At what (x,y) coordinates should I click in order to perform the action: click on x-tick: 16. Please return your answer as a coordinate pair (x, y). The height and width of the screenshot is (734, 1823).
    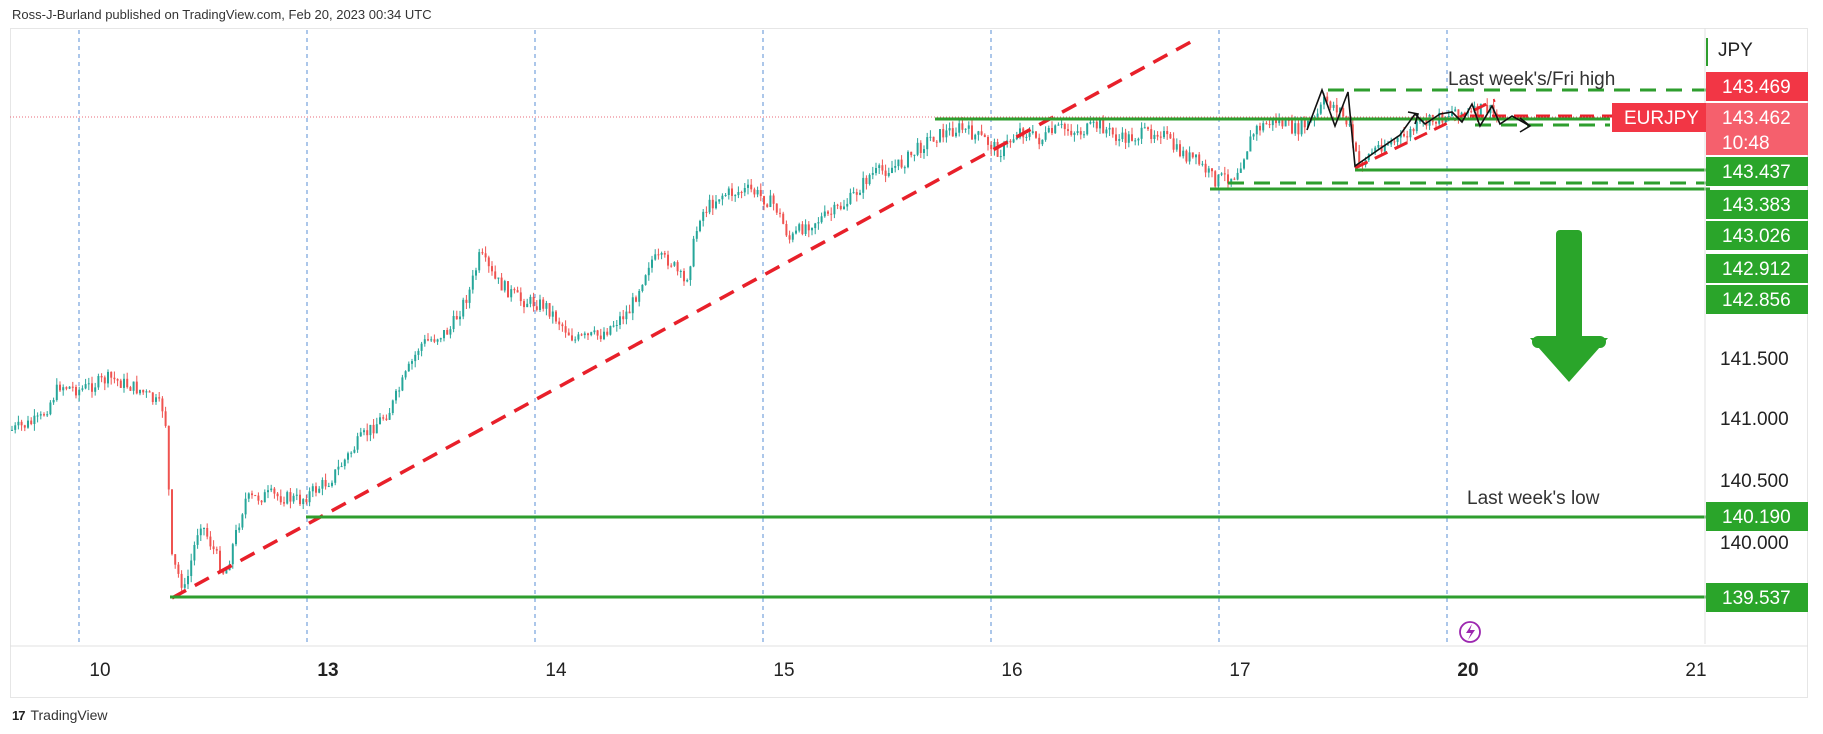
    Looking at the image, I should click on (1011, 670).